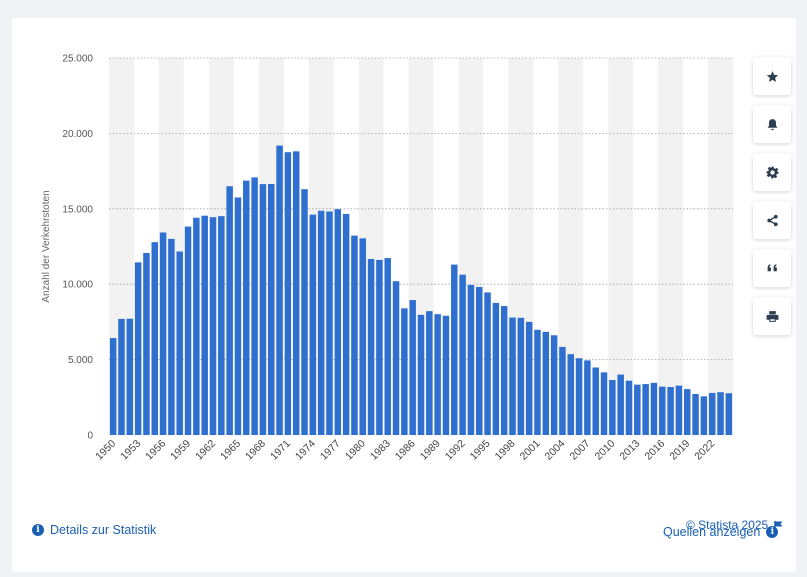 The height and width of the screenshot is (577, 807). What do you see at coordinates (521, 376) in the screenshot?
I see `bar-1999` at bounding box center [521, 376].